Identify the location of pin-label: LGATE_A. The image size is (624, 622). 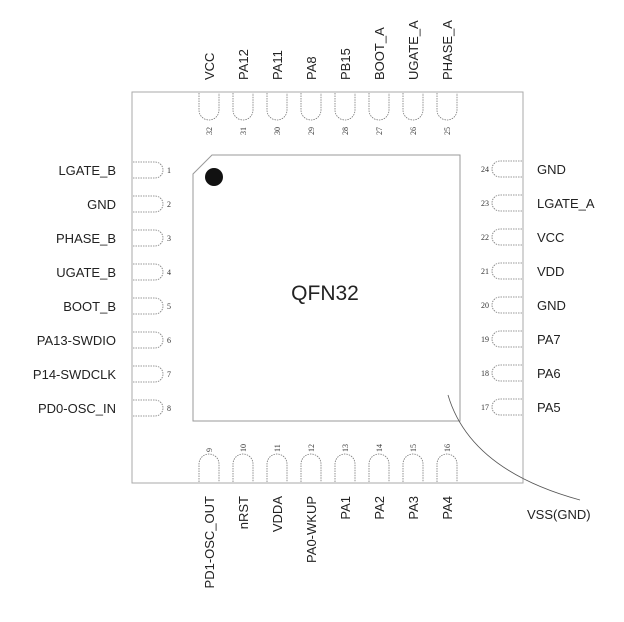
(566, 203).